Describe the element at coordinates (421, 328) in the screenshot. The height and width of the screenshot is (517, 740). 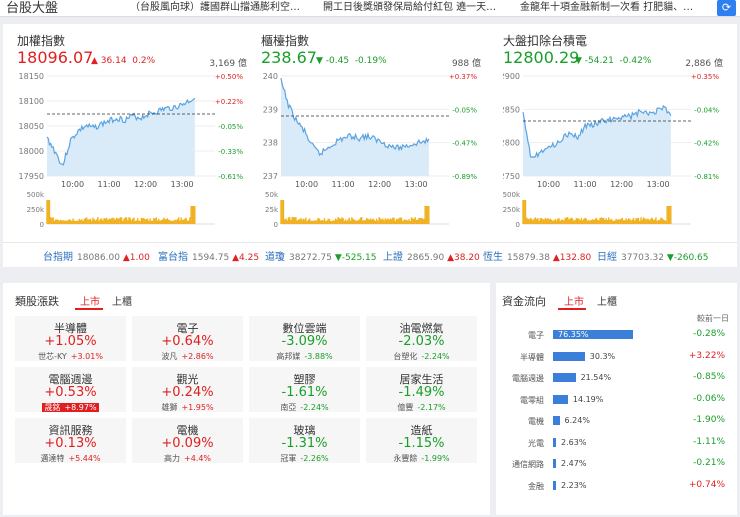
I see `sector-name: 油電燃氣` at that location.